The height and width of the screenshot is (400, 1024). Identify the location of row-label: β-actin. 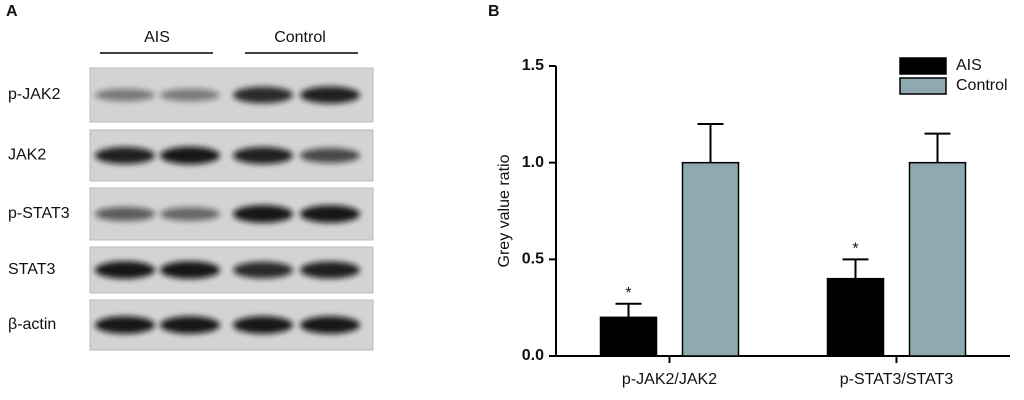
(32, 324).